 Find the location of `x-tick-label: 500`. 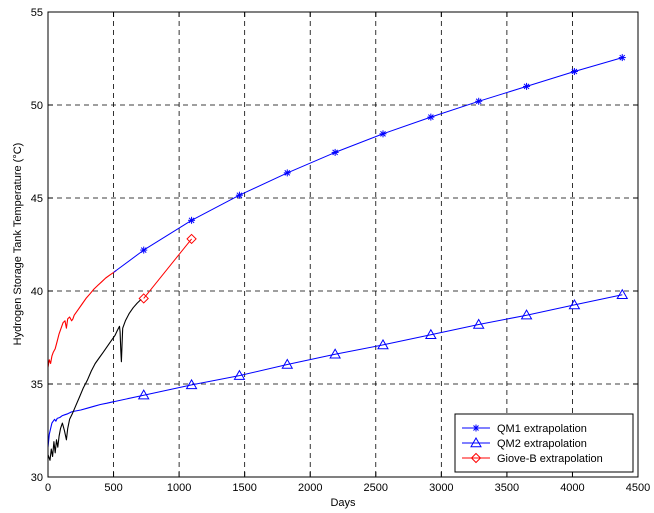

x-tick-label: 500 is located at coordinates (113, 488).